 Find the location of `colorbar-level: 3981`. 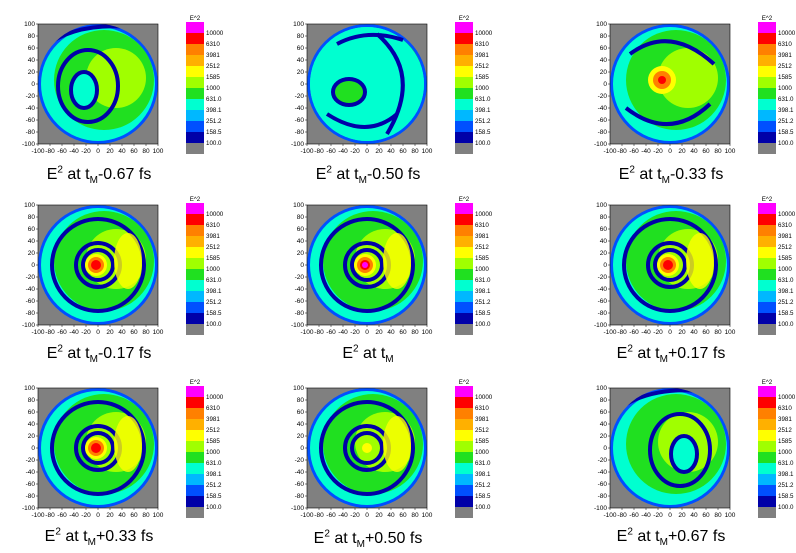

colorbar-level: 3981 is located at coordinates (482, 419).